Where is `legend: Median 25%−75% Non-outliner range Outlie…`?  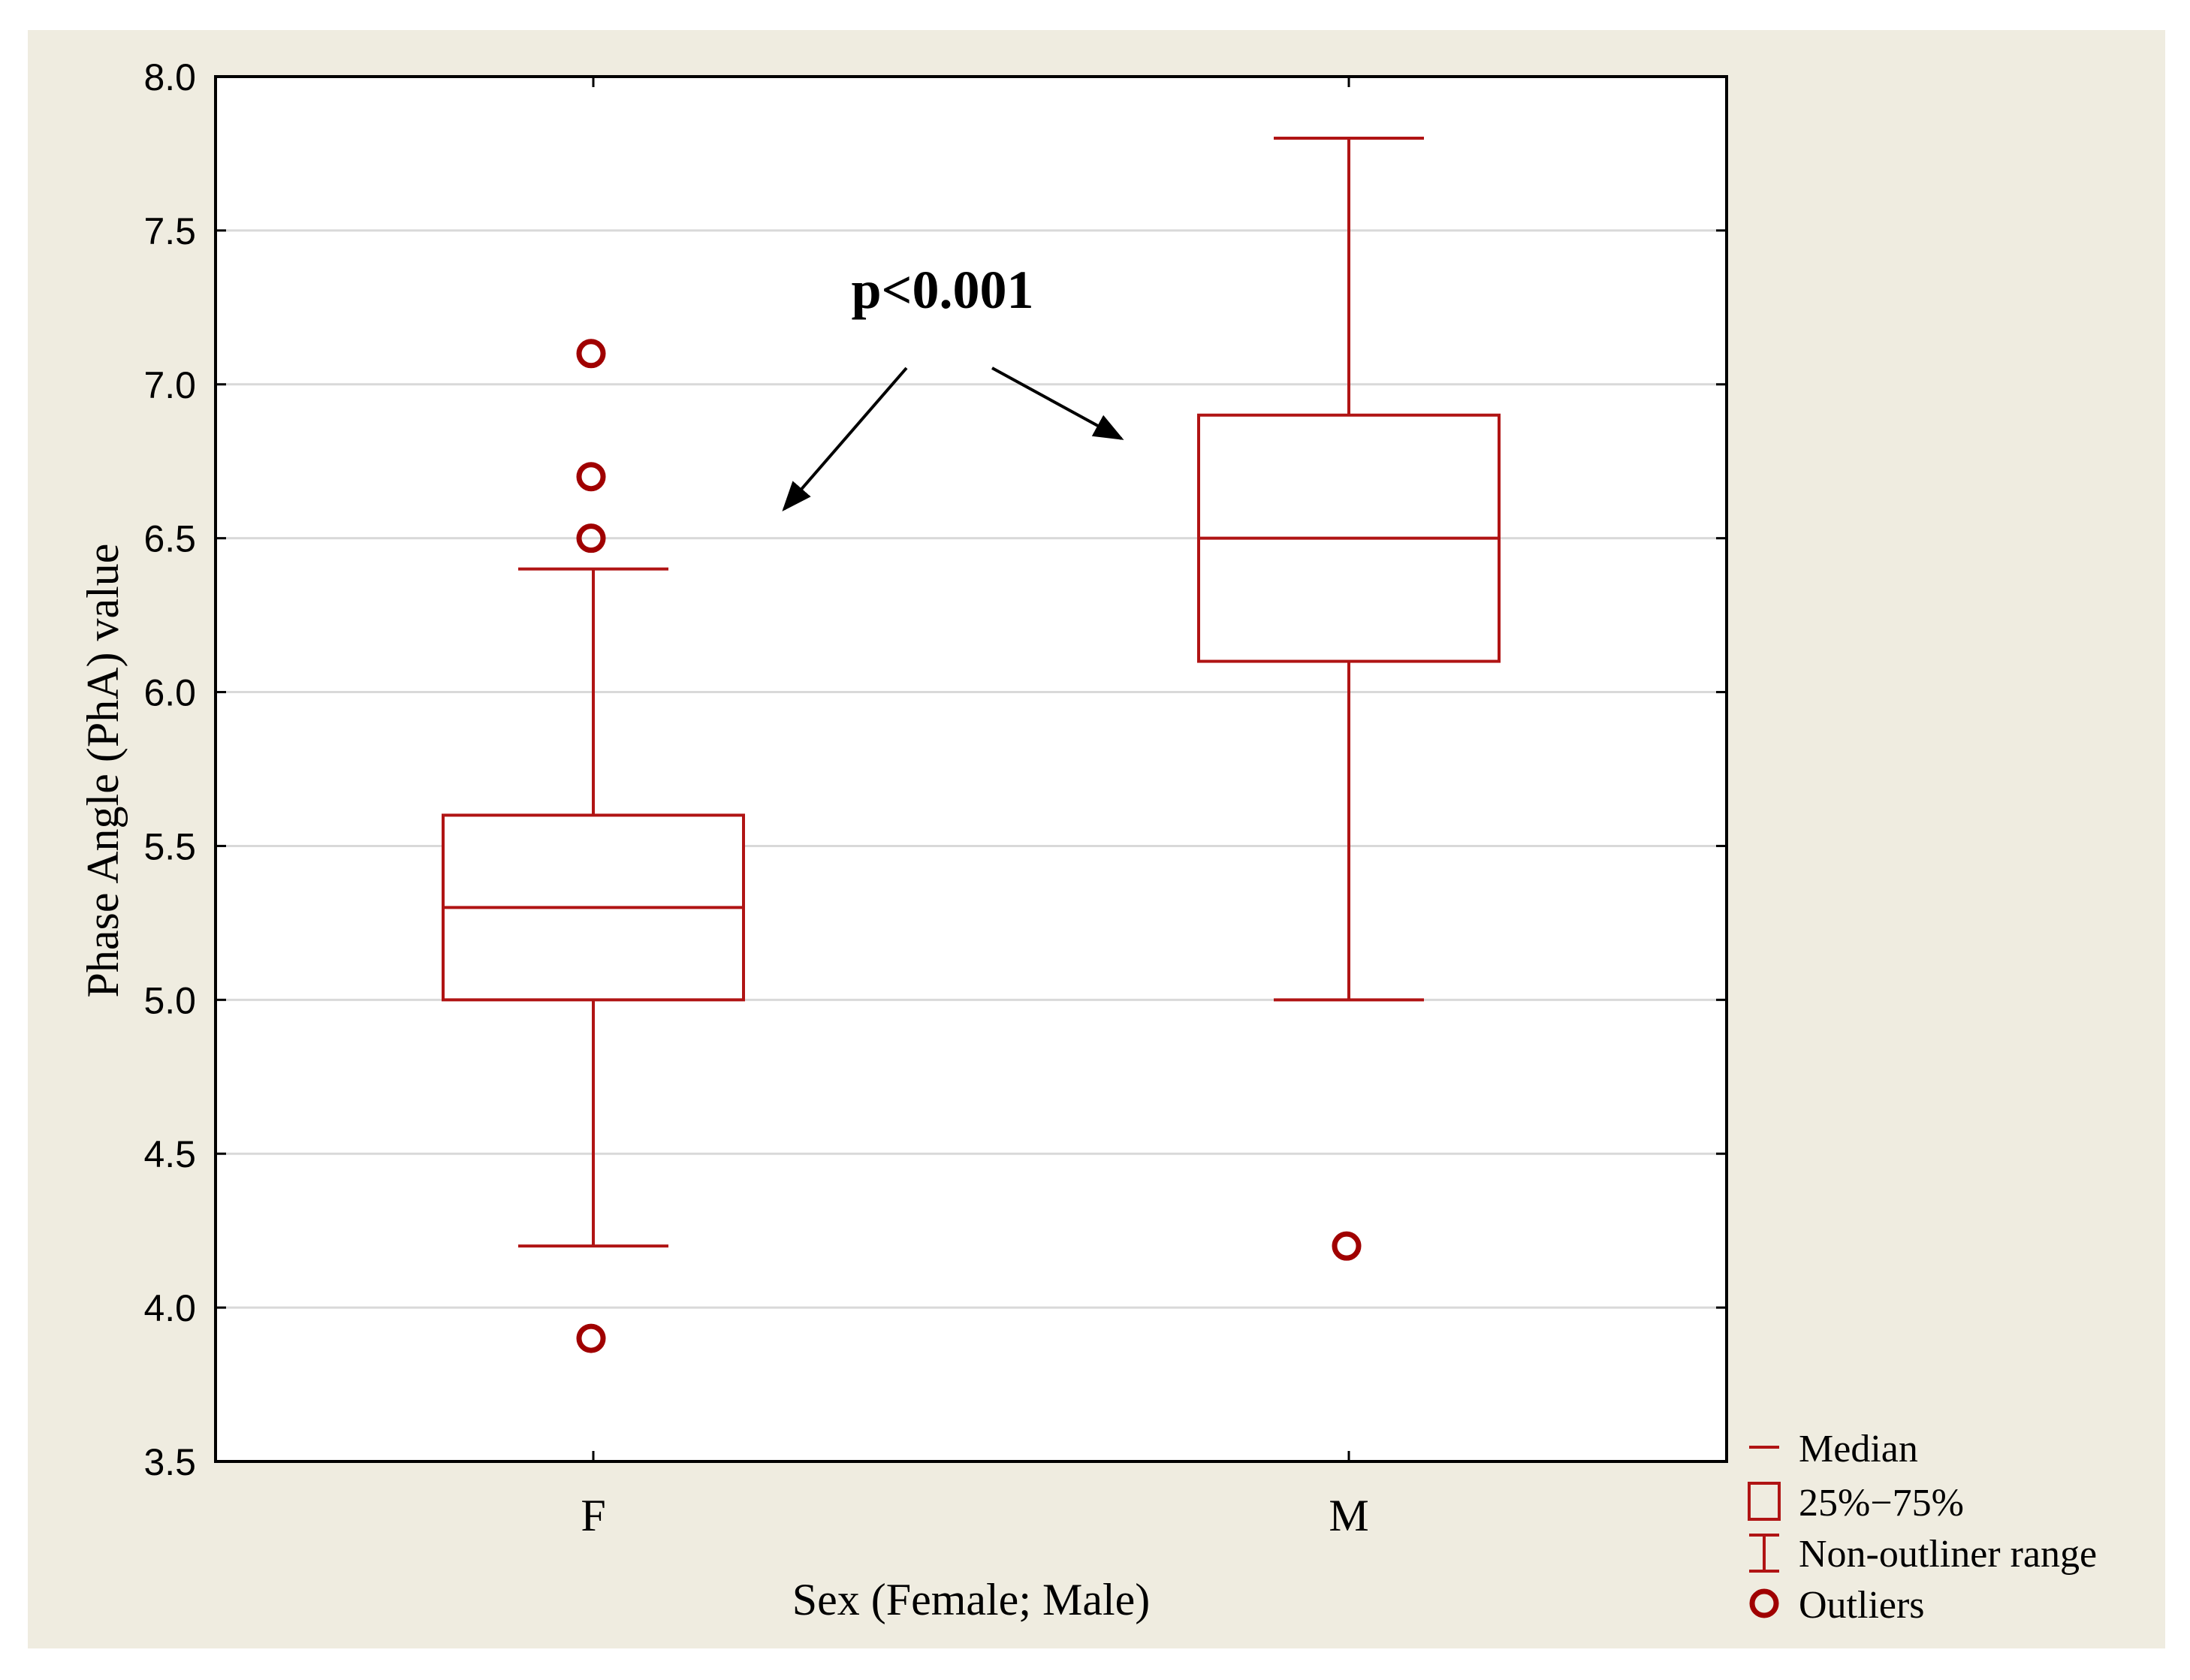 legend: Median 25%−75% Non-outliner range Outlie… is located at coordinates (1923, 1527).